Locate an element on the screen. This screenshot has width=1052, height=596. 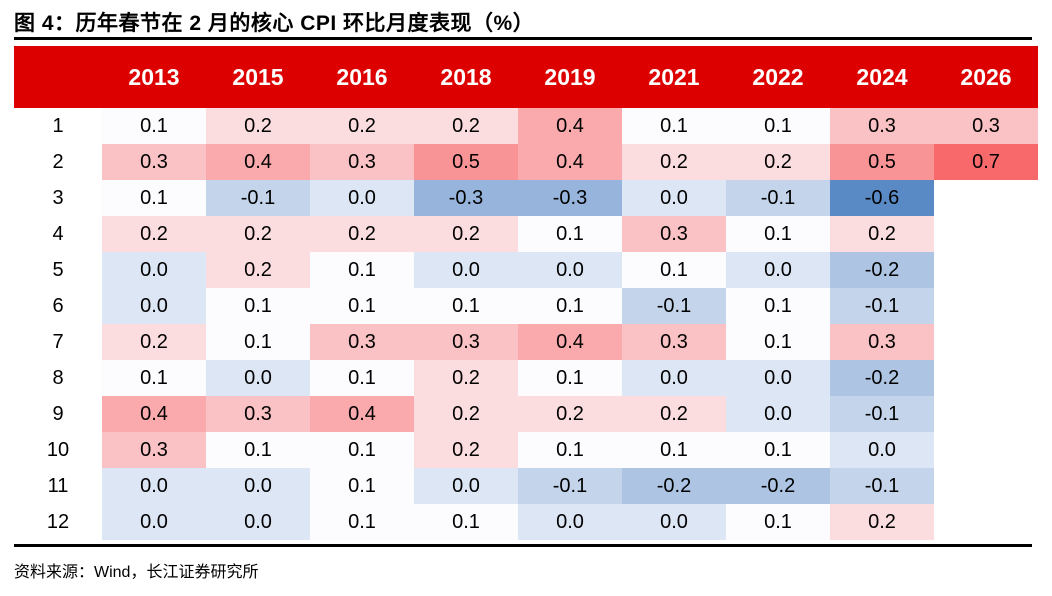
header-corner-cell is located at coordinates (58, 77).